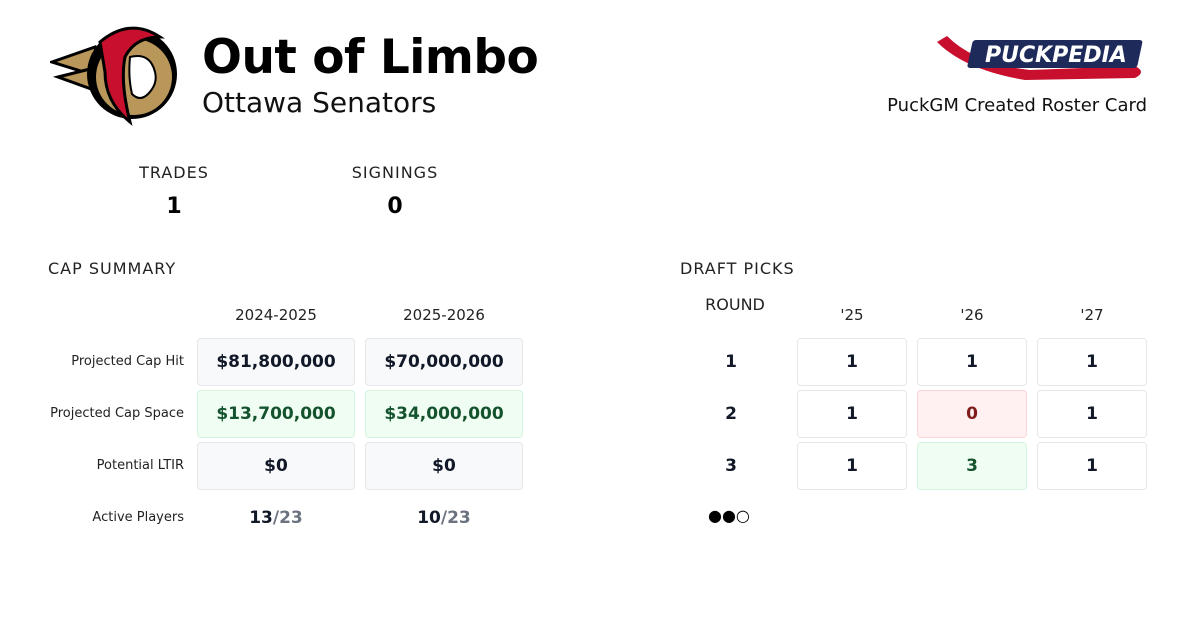 The height and width of the screenshot is (630, 1200). I want to click on puckpedia-logo-text: PUCKPEDIA, so click(1056, 55).